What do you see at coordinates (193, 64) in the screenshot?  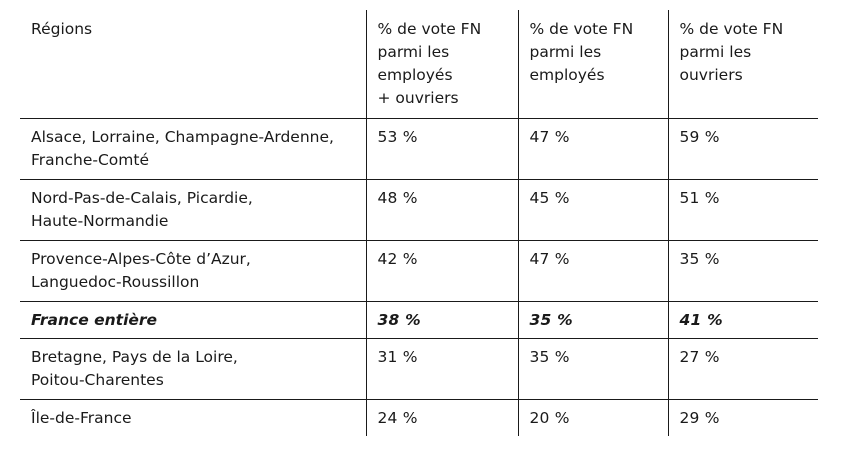 I see `header-regions: Régions` at bounding box center [193, 64].